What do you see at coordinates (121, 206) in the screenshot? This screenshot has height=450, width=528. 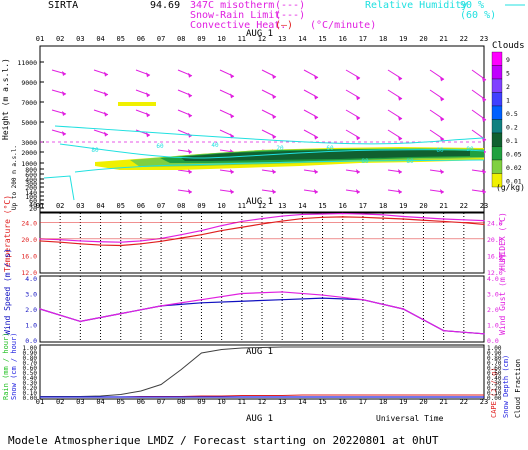 I see `hour-tick-label: 05` at bounding box center [121, 206].